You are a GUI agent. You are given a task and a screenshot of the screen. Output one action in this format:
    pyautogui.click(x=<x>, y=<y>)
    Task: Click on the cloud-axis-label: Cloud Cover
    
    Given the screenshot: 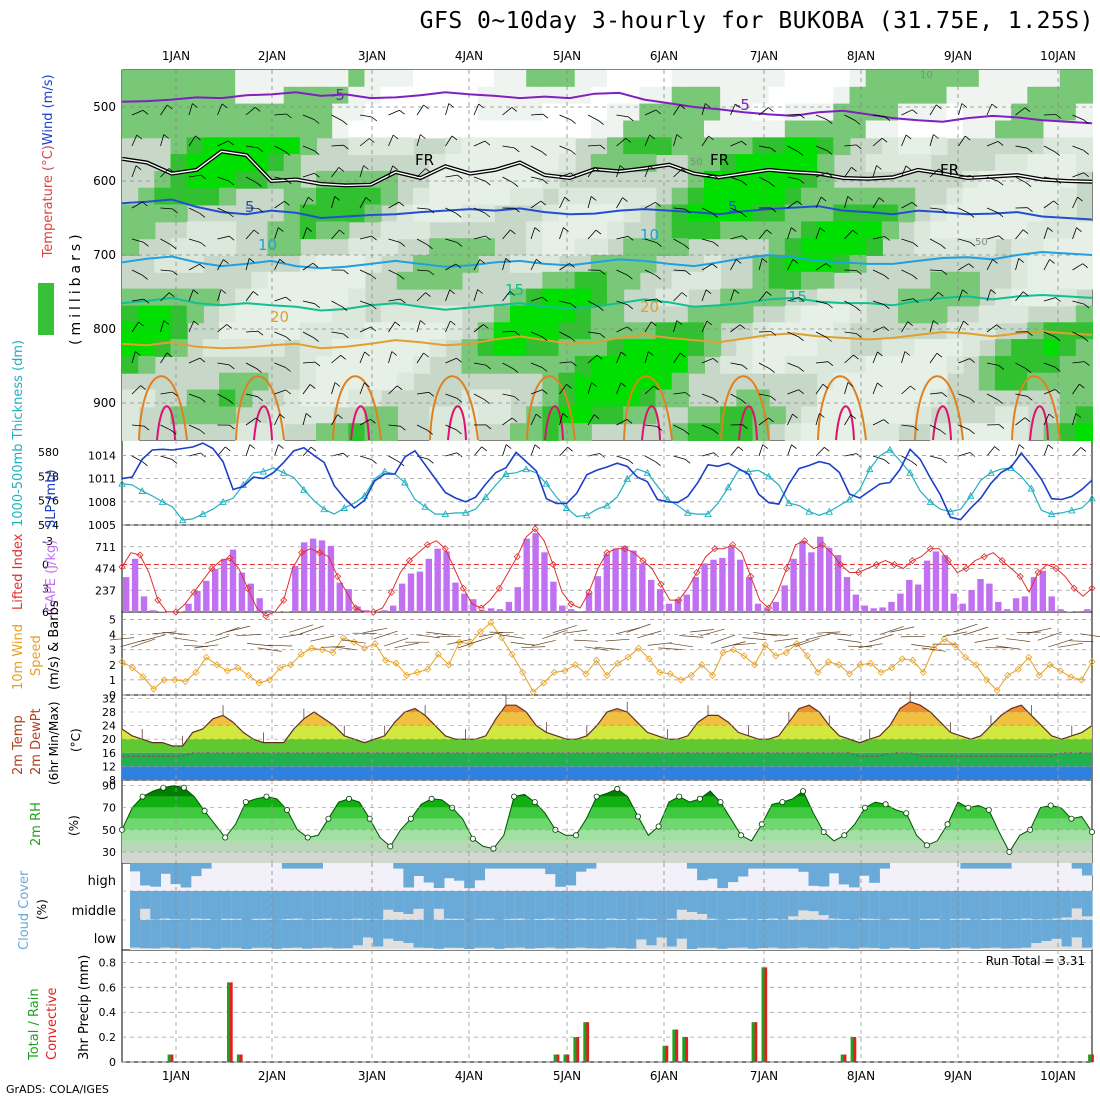 What is the action you would take?
    pyautogui.click(x=24, y=910)
    